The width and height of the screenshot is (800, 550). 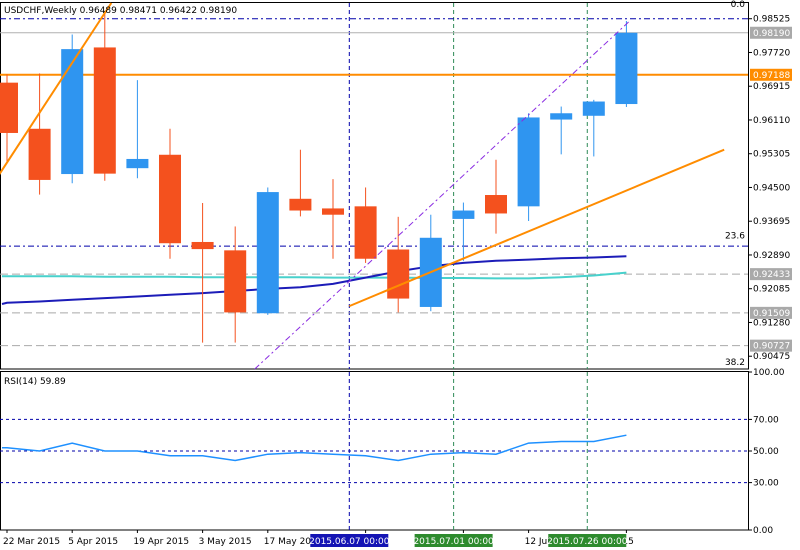 What do you see at coordinates (537, 542) in the screenshot?
I see `time-tick-label: 12 Jul` at bounding box center [537, 542].